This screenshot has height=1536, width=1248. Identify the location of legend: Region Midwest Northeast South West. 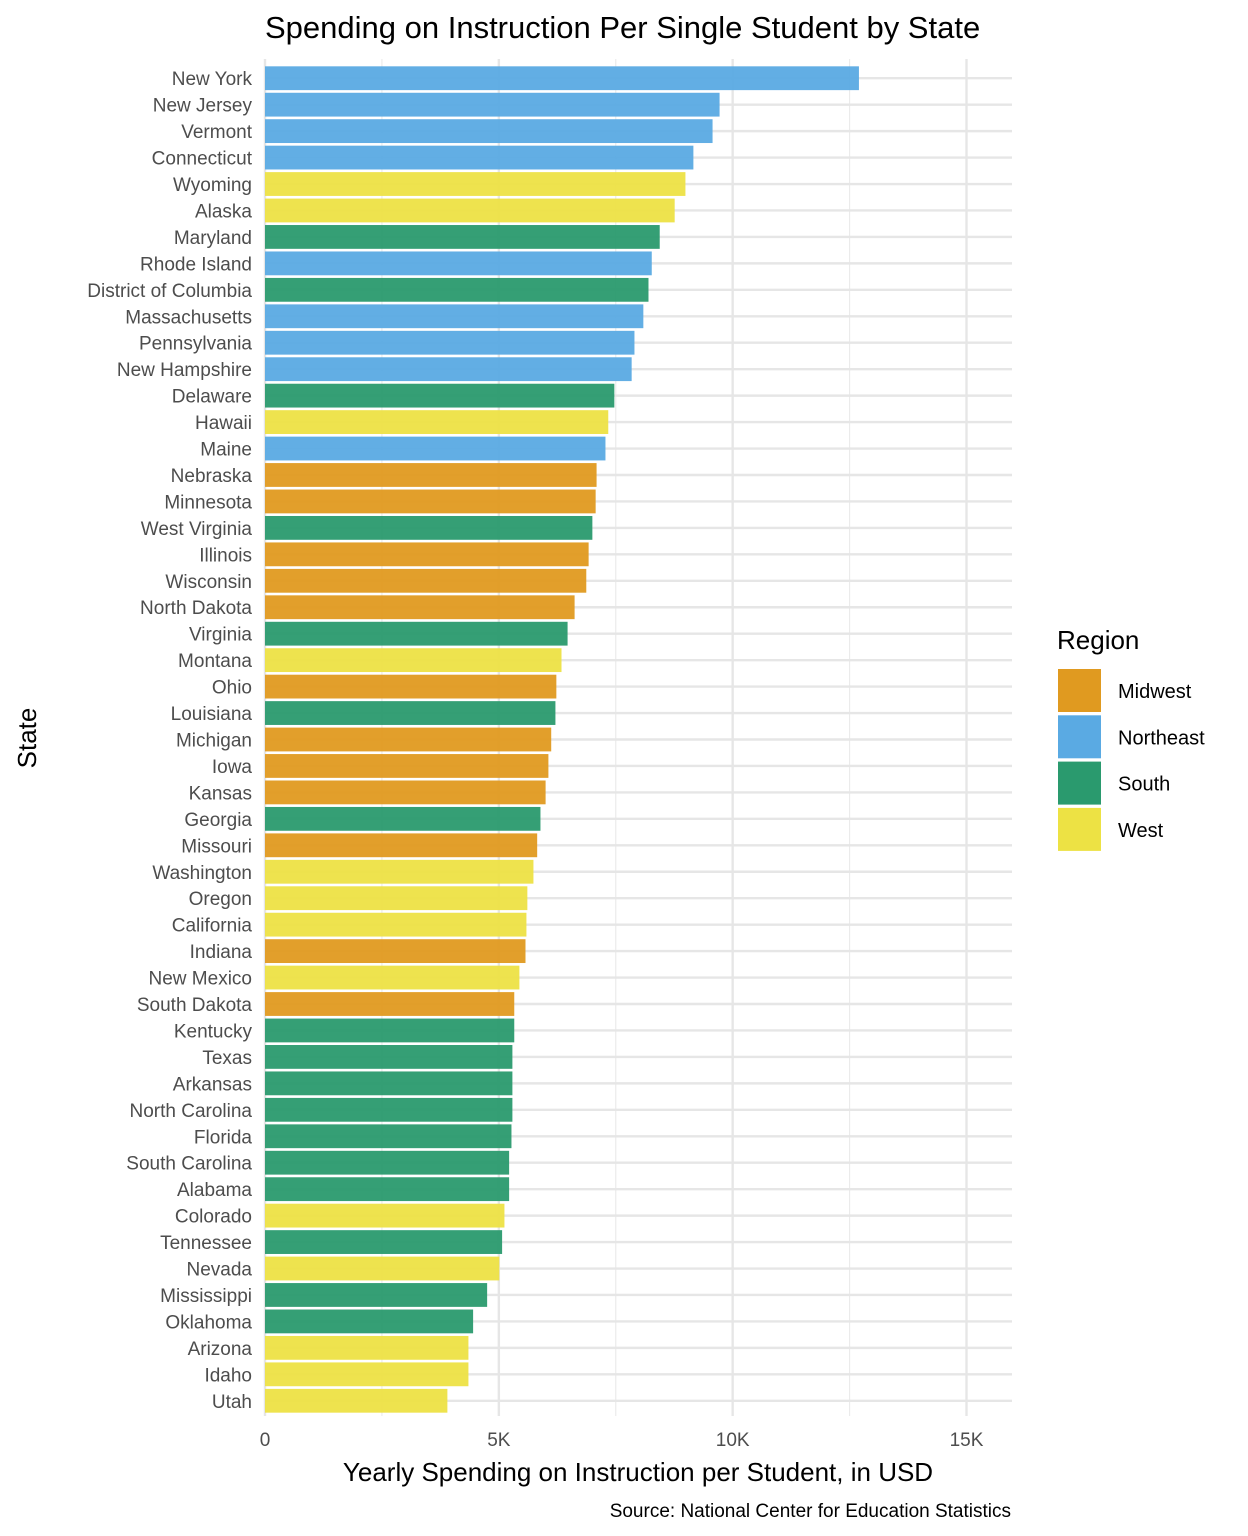
(1131, 738).